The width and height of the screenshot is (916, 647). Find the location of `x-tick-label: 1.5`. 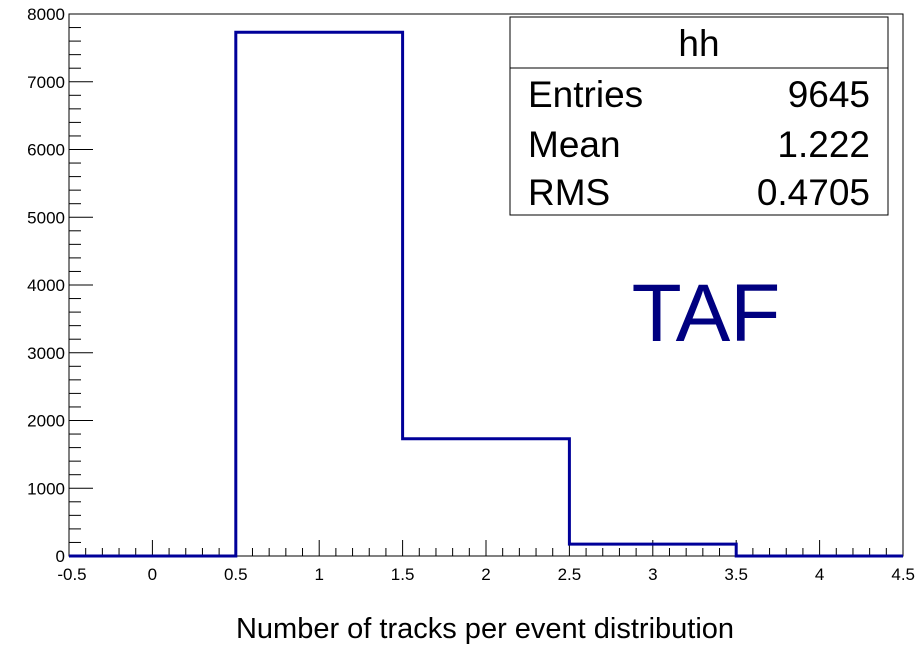

x-tick-label: 1.5 is located at coordinates (403, 574).